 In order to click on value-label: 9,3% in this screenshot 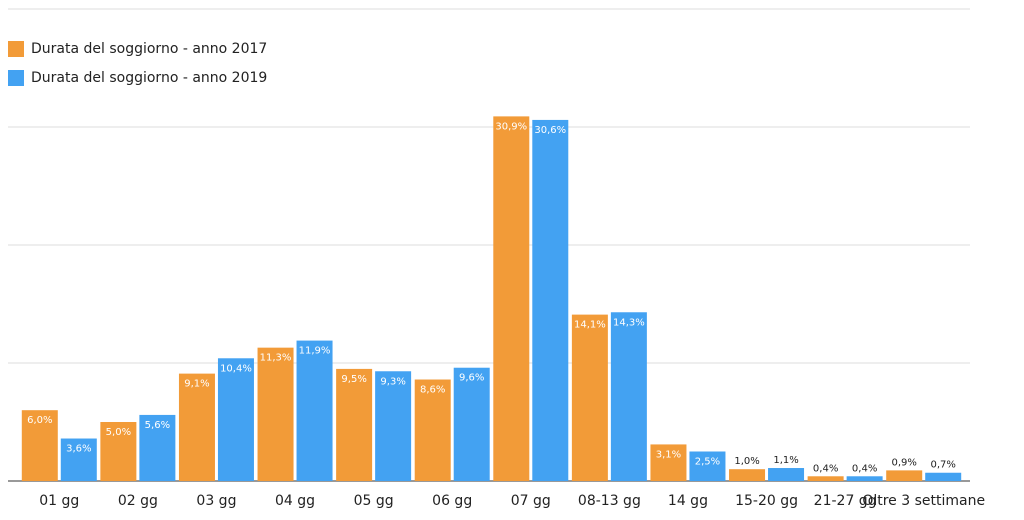, I will do `click(392, 381)`.